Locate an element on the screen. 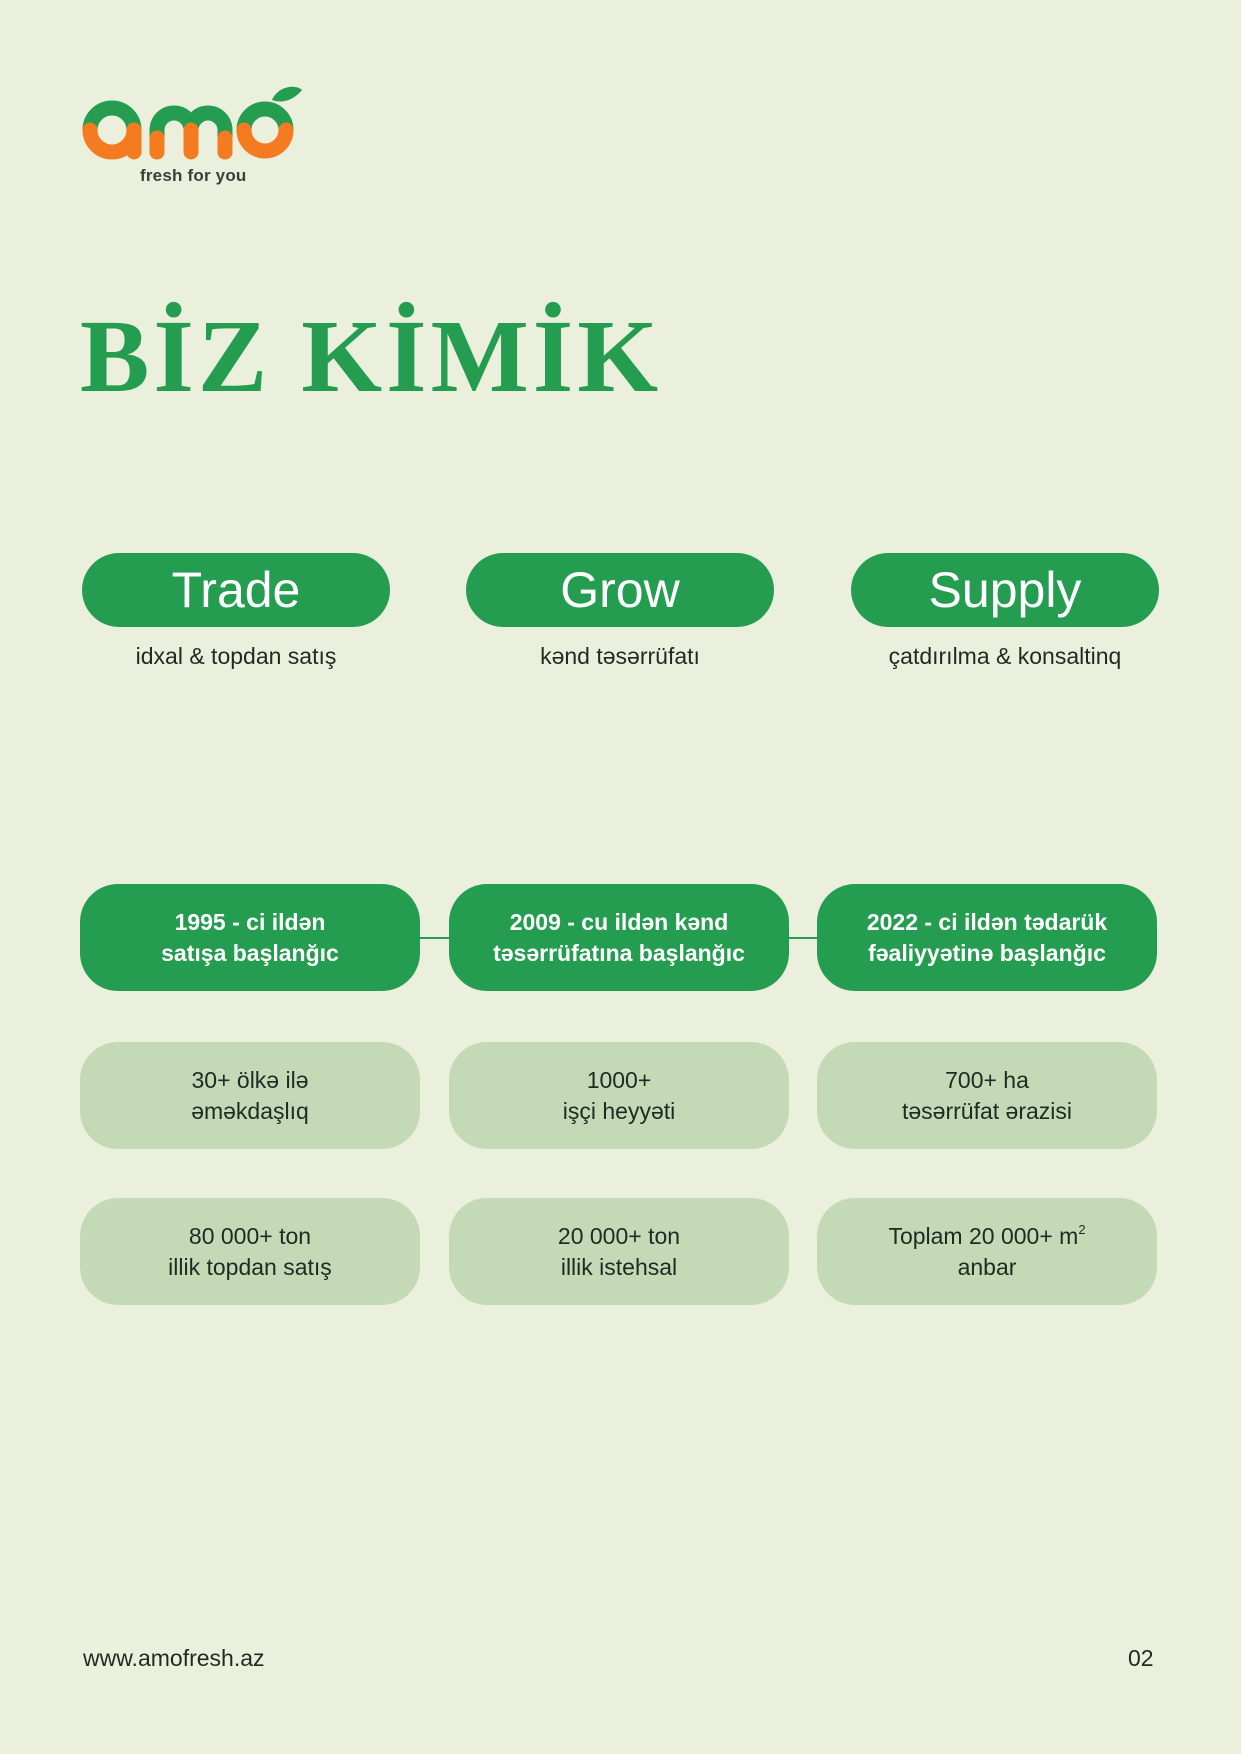 The width and height of the screenshot is (1241, 1754). segment-subtitle-supply: çatdırılma & konsaltinq is located at coordinates (1005, 656).